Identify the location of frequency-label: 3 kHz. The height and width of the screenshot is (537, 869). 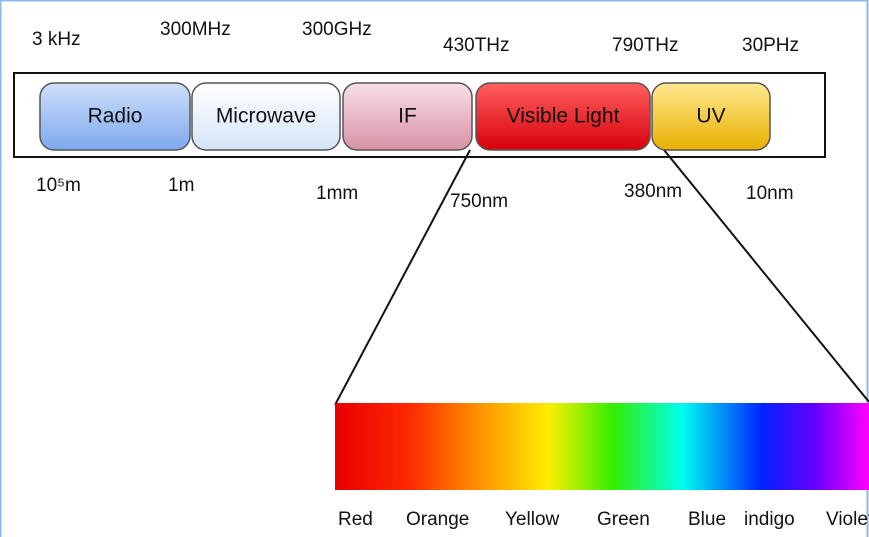
(56, 39).